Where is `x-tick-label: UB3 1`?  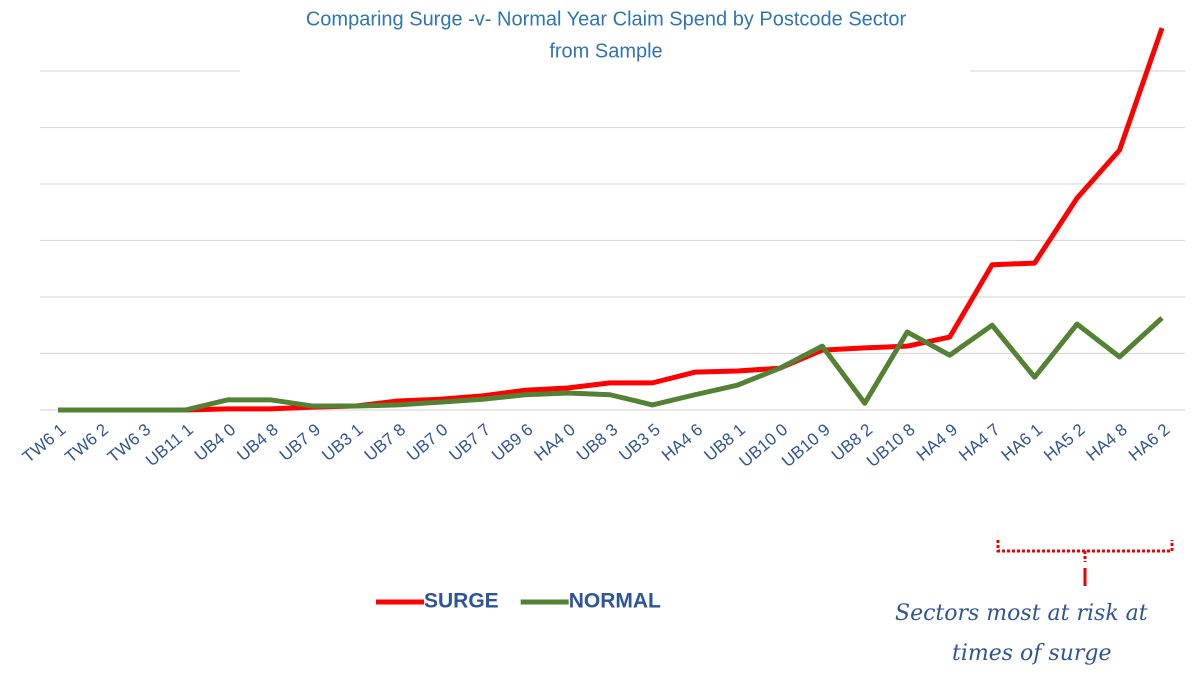
x-tick-label: UB3 1 is located at coordinates (342, 442).